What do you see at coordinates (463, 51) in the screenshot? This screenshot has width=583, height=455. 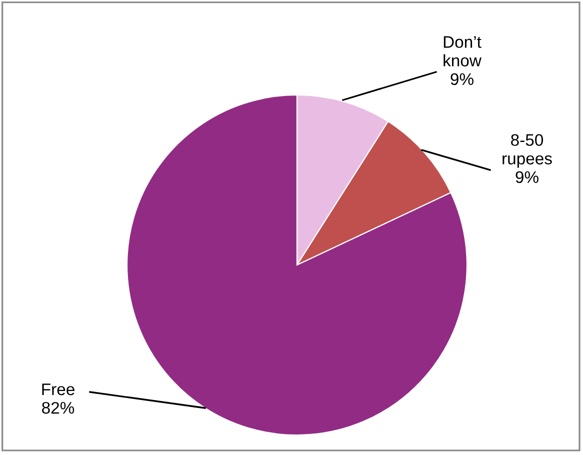 I see `slice-label: Don’t know` at bounding box center [463, 51].